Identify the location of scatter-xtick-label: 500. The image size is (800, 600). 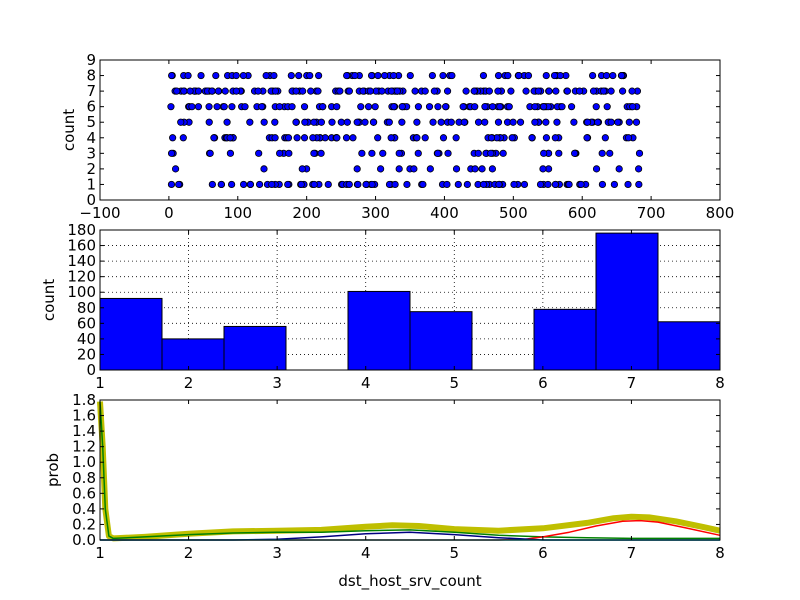
(513, 213).